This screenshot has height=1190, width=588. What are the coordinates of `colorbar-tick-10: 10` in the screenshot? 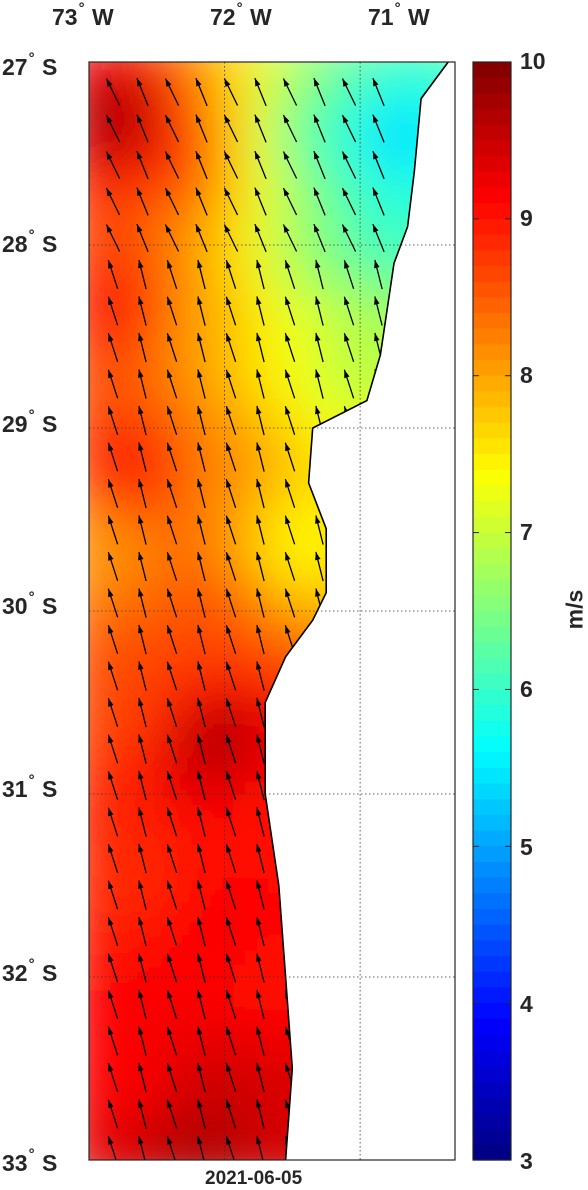 It's located at (533, 61).